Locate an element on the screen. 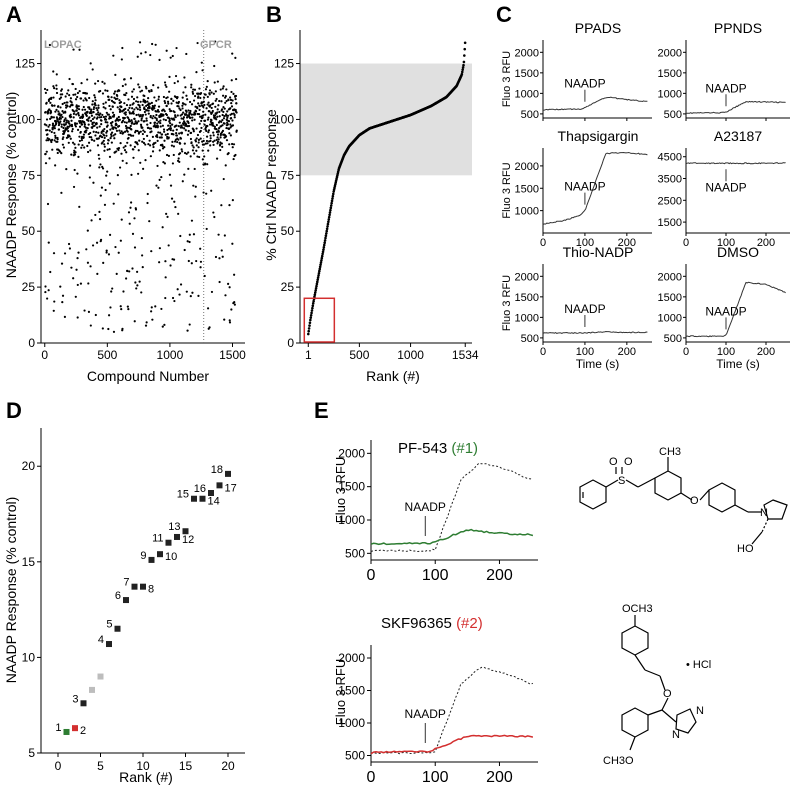 This screenshot has height=798, width=791. panel-a-xtick-label: 0 is located at coordinates (44, 355).